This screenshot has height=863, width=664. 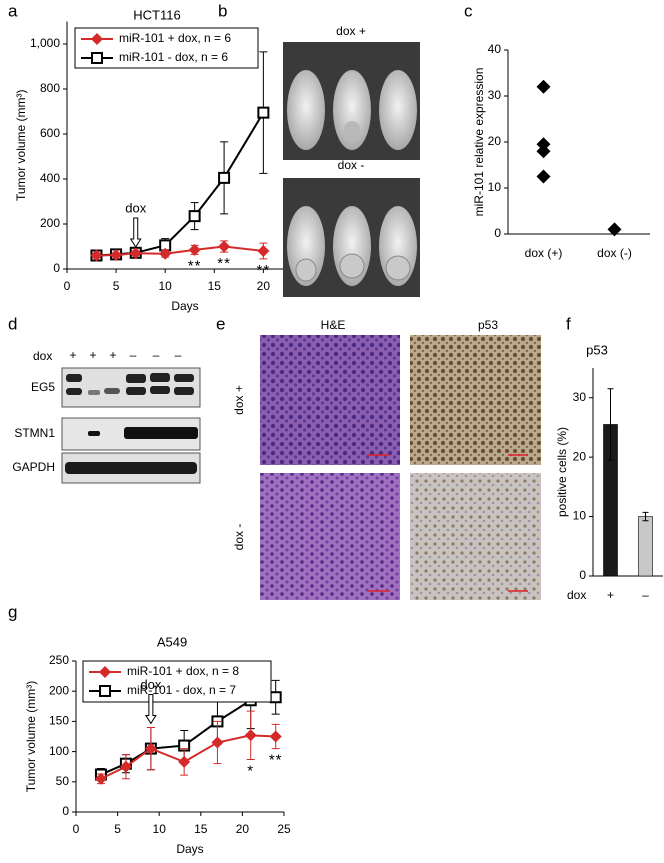 What do you see at coordinates (468, 10) in the screenshot?
I see `panel-letter: c` at bounding box center [468, 10].